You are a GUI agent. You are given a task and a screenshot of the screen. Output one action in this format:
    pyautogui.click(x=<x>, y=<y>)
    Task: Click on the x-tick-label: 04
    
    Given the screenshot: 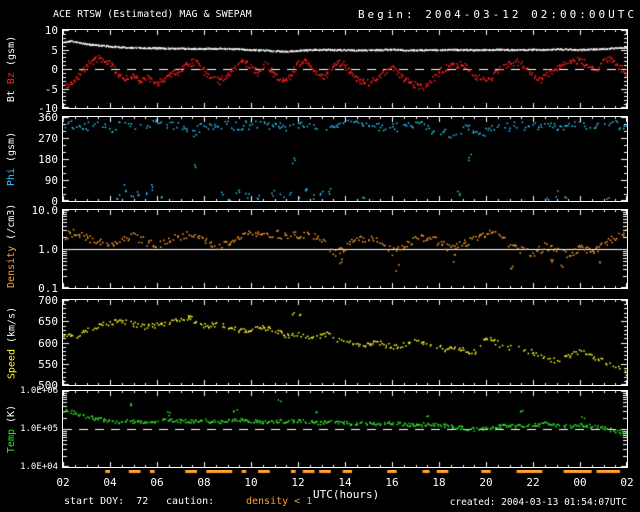 What is the action you would take?
    pyautogui.click(x=110, y=482)
    